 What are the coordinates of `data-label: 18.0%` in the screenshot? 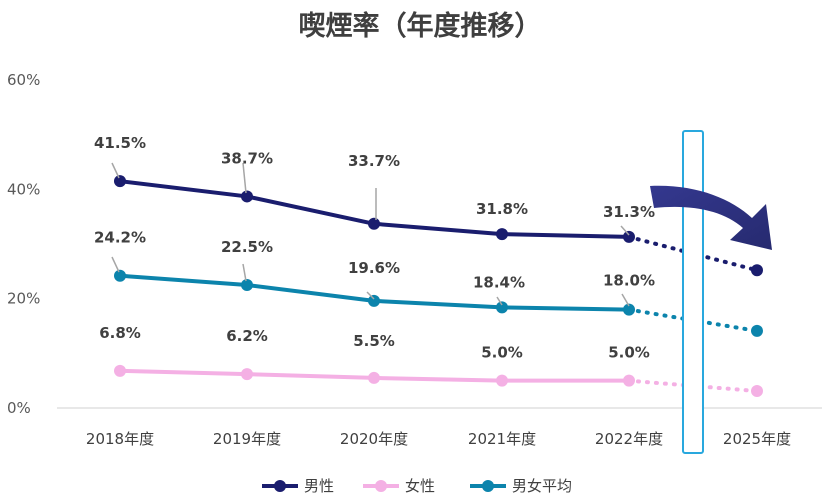 It's located at (629, 281).